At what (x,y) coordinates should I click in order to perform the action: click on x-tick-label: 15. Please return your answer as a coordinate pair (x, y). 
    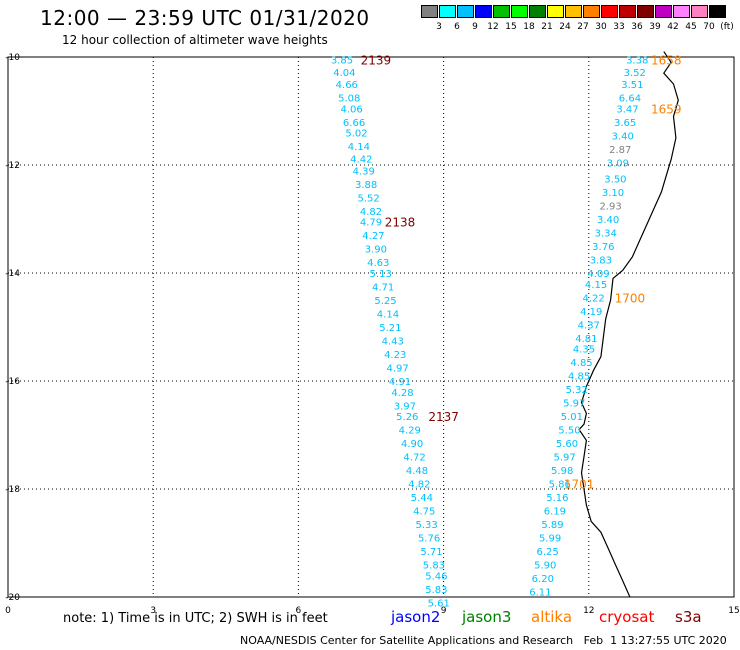
    Looking at the image, I should click on (733, 611).